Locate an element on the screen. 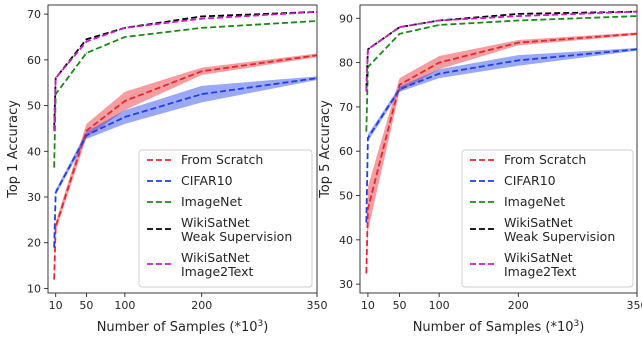 The image size is (642, 341). y-axis-label: Top 1 Accuracy is located at coordinates (13, 149).